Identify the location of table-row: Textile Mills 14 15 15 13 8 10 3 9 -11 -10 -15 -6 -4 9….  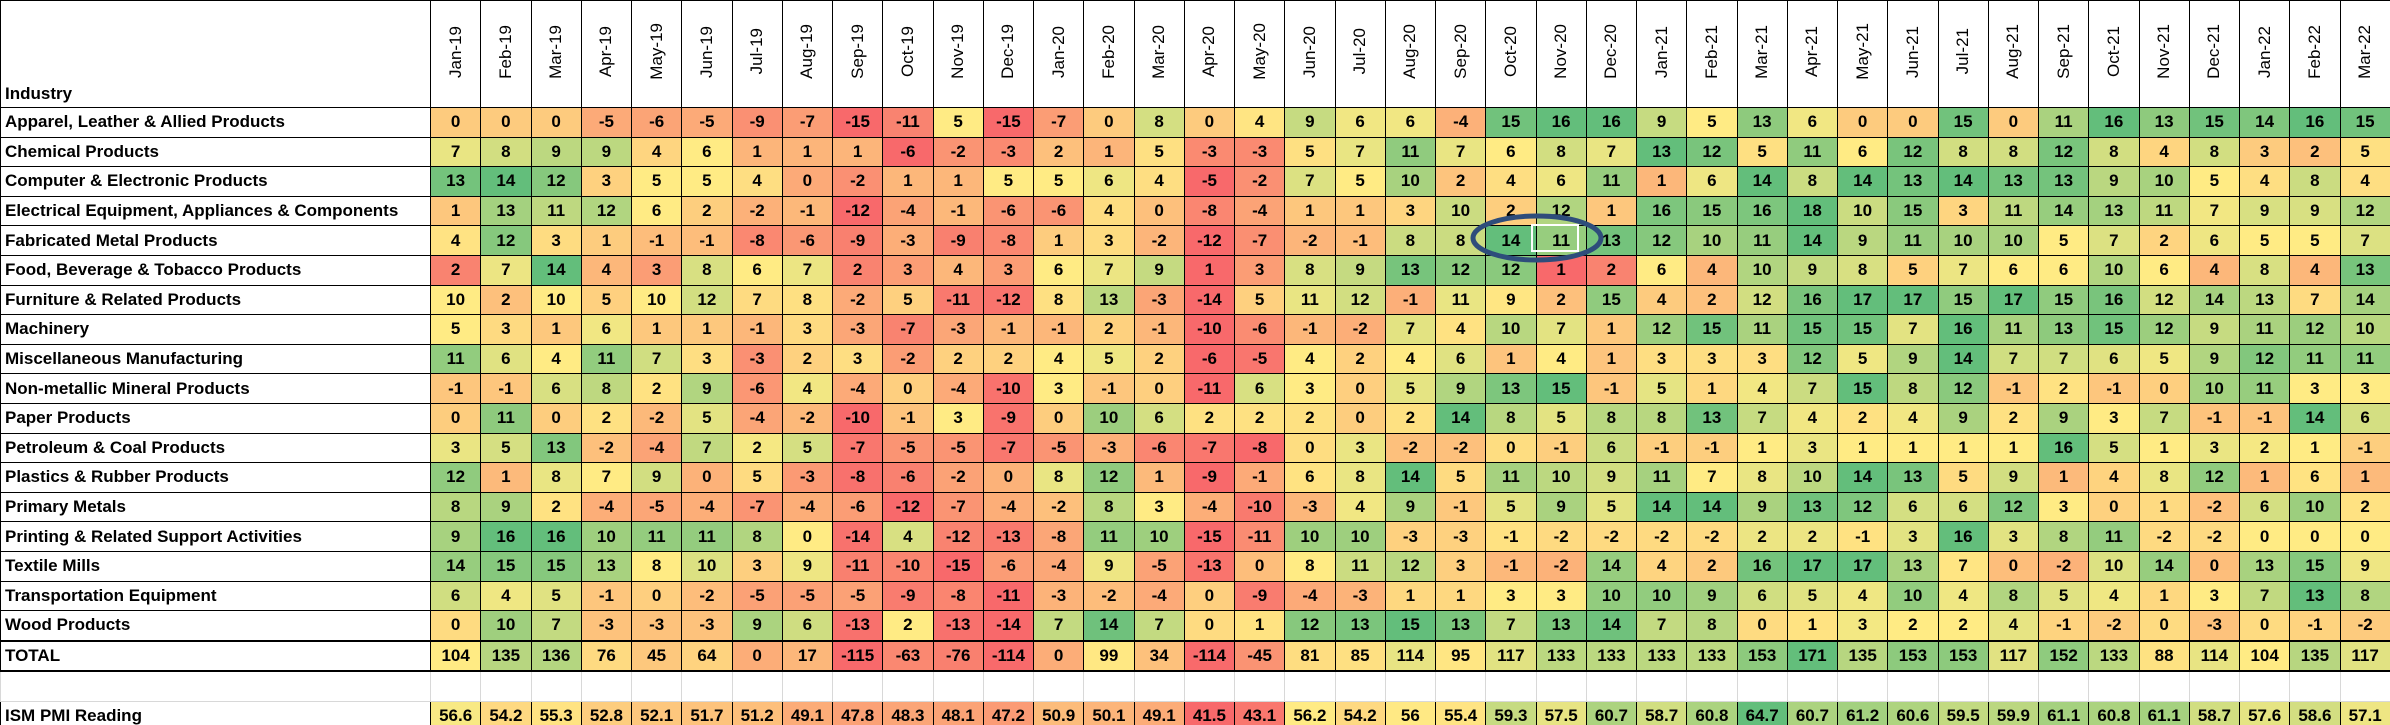
(1195, 566).